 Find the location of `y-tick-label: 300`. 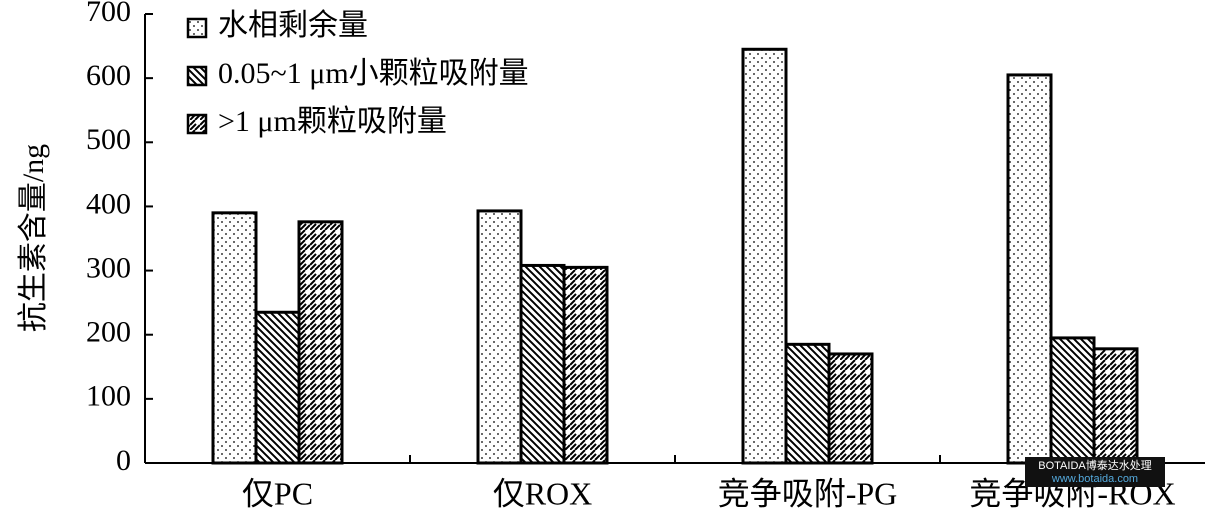

y-tick-label: 300 is located at coordinates (108, 267).